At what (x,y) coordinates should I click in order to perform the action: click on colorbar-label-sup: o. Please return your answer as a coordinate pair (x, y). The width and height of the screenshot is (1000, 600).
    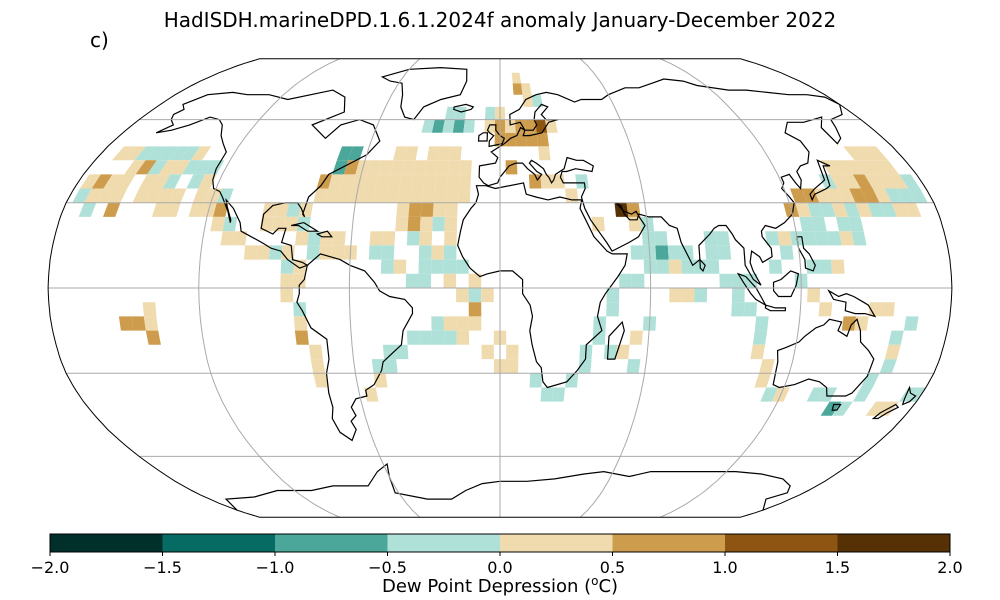
    Looking at the image, I should click on (595, 581).